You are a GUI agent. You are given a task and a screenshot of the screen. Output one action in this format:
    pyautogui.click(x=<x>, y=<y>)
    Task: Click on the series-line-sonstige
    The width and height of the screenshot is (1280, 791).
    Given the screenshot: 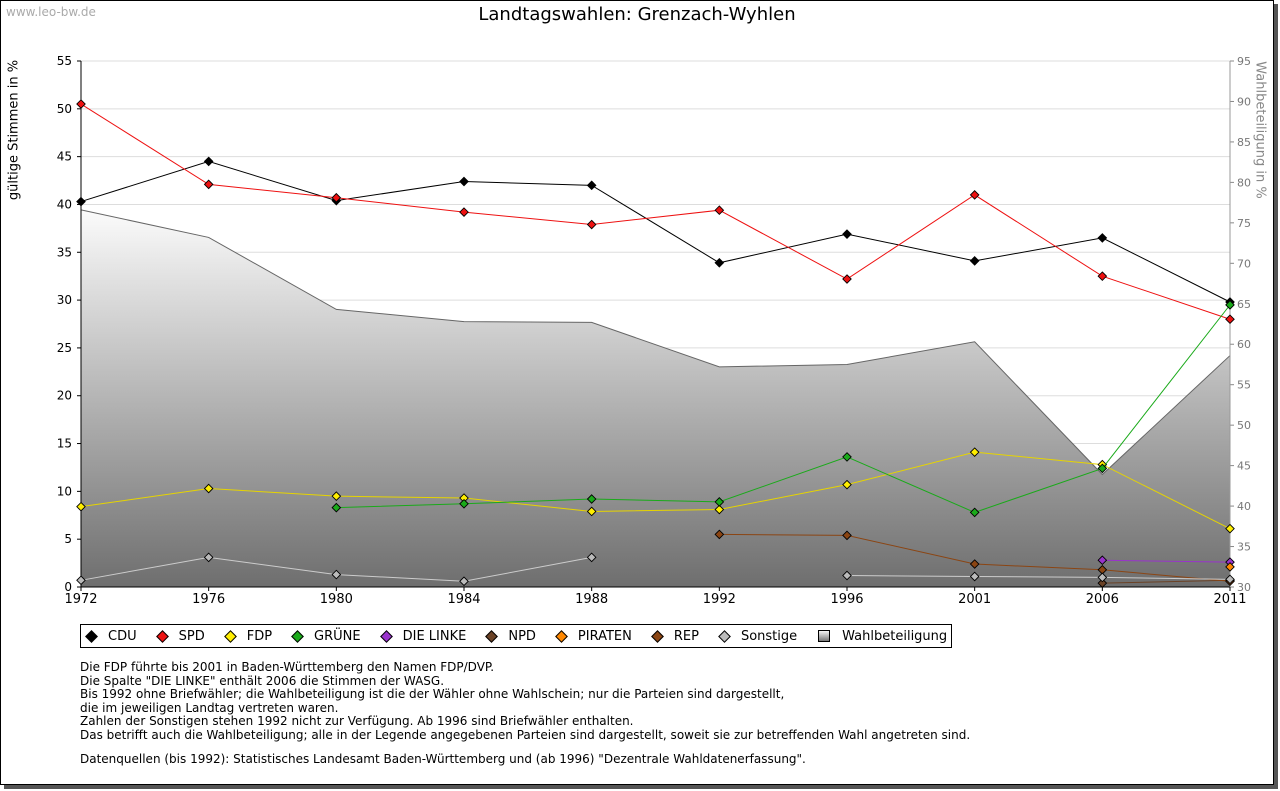 What is the action you would take?
    pyautogui.click(x=1038, y=577)
    